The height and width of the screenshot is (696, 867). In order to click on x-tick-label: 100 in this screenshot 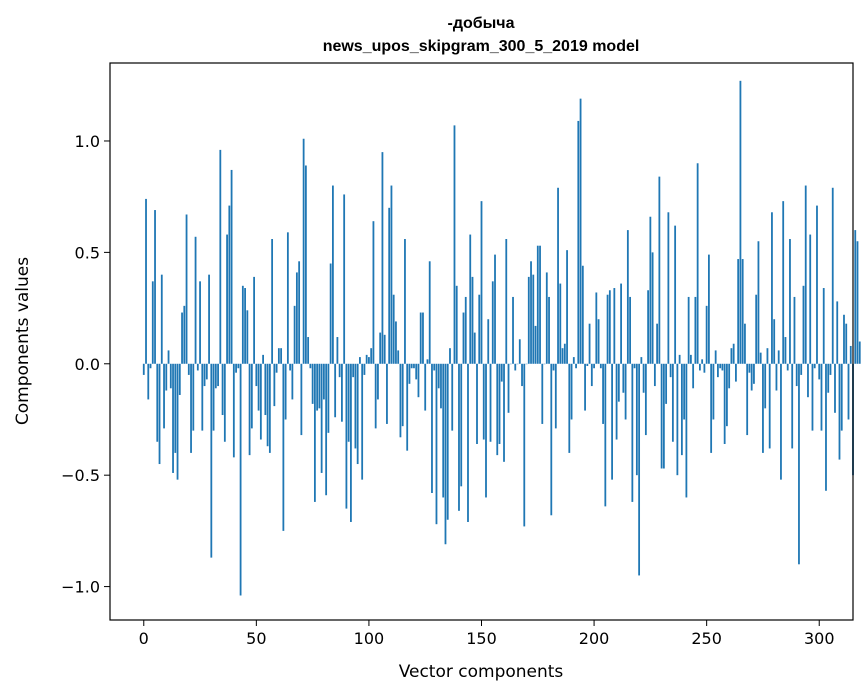, I will do `click(369, 638)`.